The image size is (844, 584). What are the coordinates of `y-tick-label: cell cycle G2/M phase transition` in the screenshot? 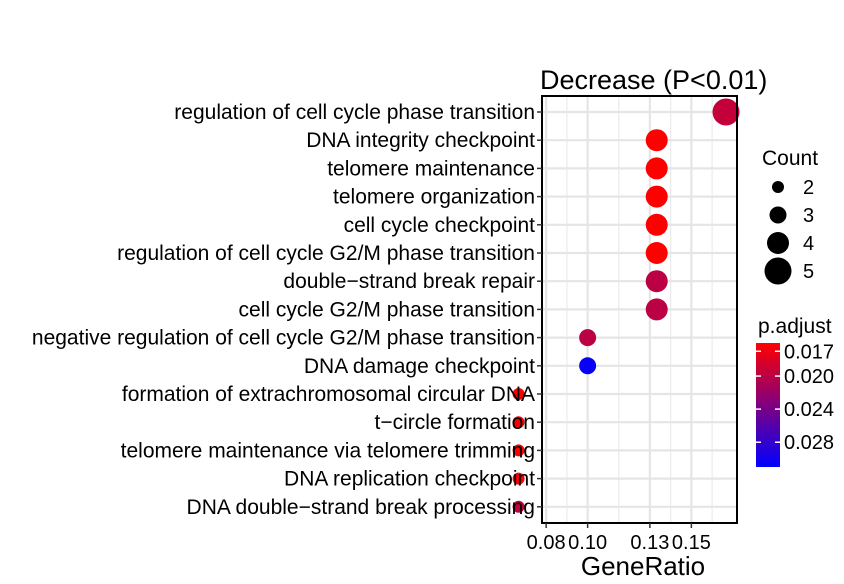 It's located at (387, 309).